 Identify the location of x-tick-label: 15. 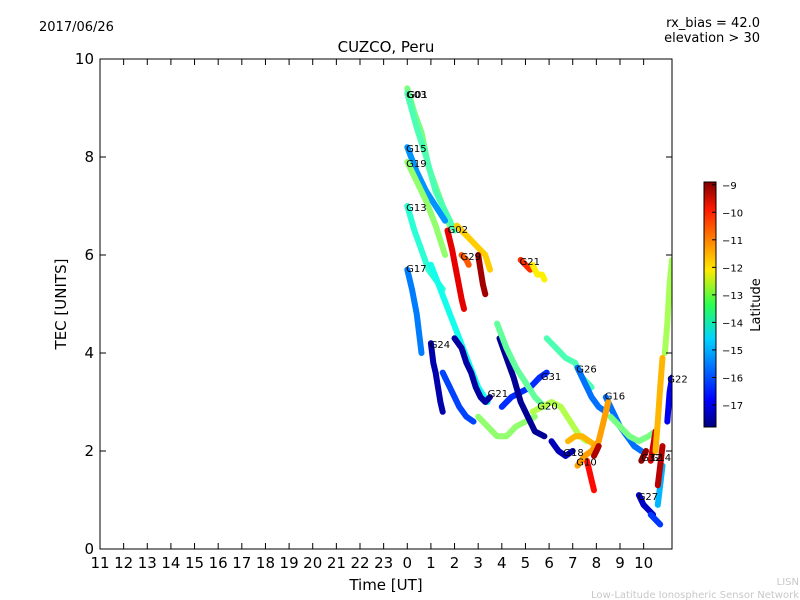
(194, 563).